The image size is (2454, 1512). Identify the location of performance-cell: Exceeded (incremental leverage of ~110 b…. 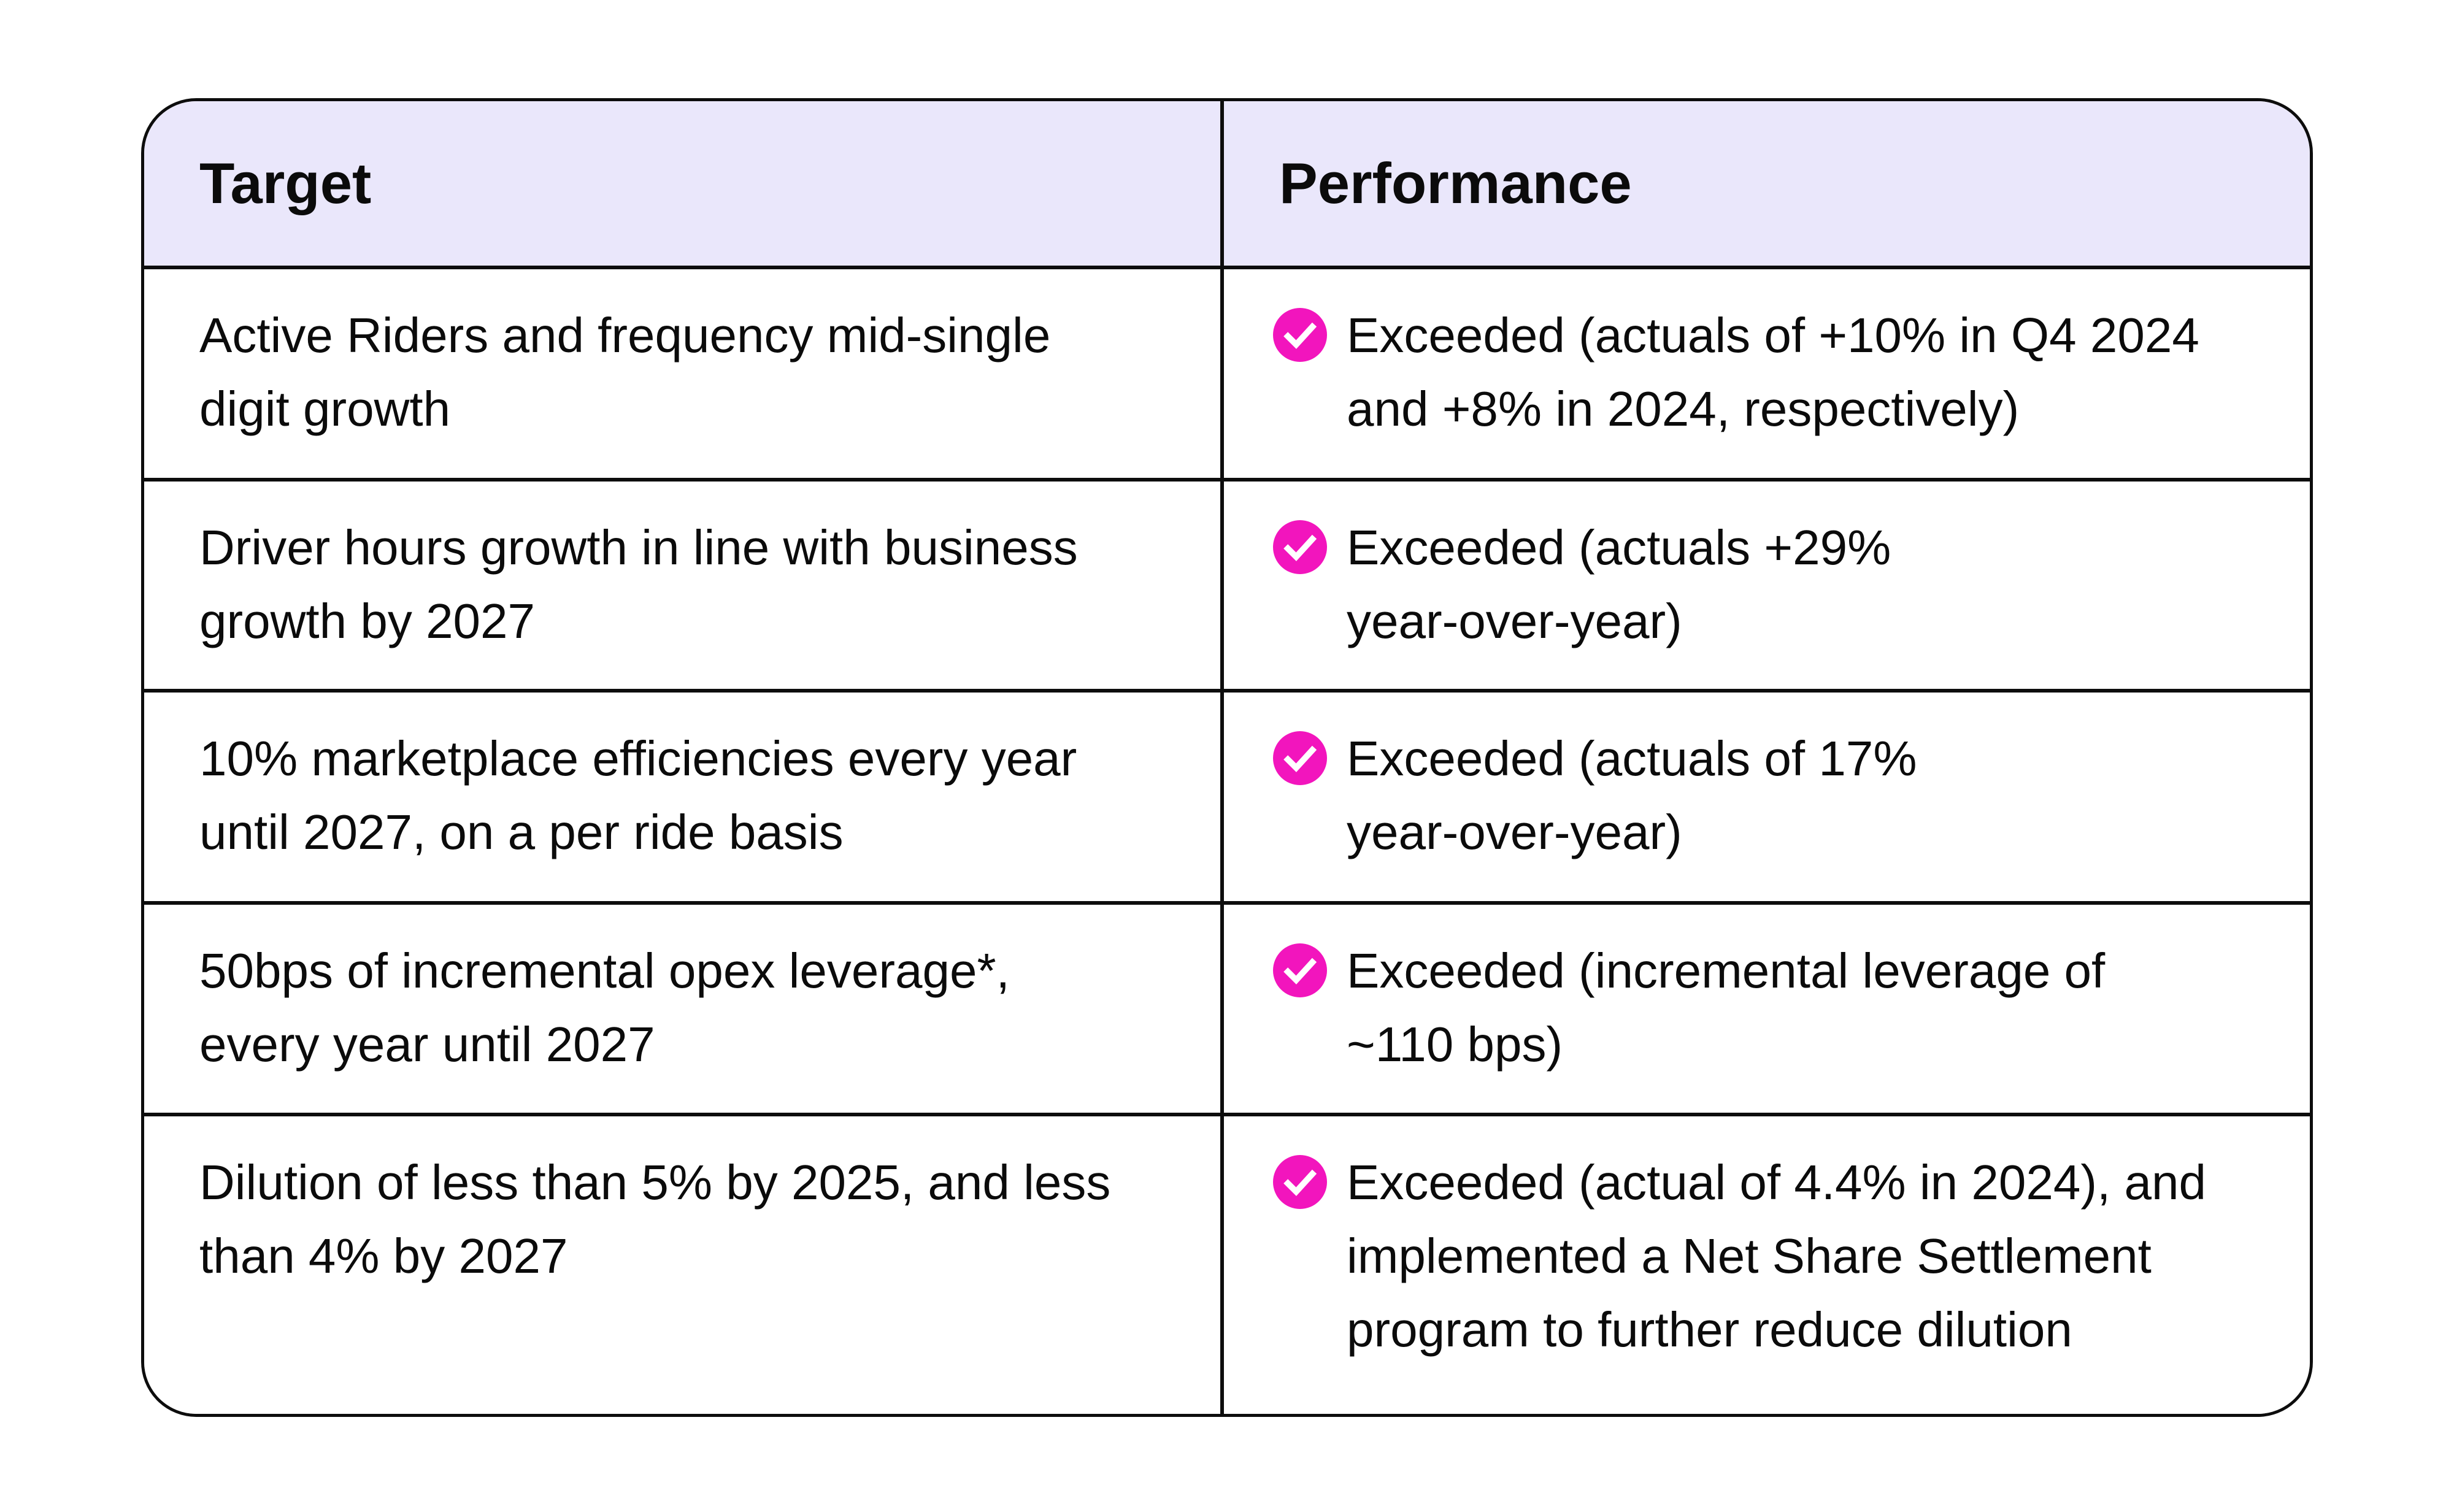
(1767, 1009).